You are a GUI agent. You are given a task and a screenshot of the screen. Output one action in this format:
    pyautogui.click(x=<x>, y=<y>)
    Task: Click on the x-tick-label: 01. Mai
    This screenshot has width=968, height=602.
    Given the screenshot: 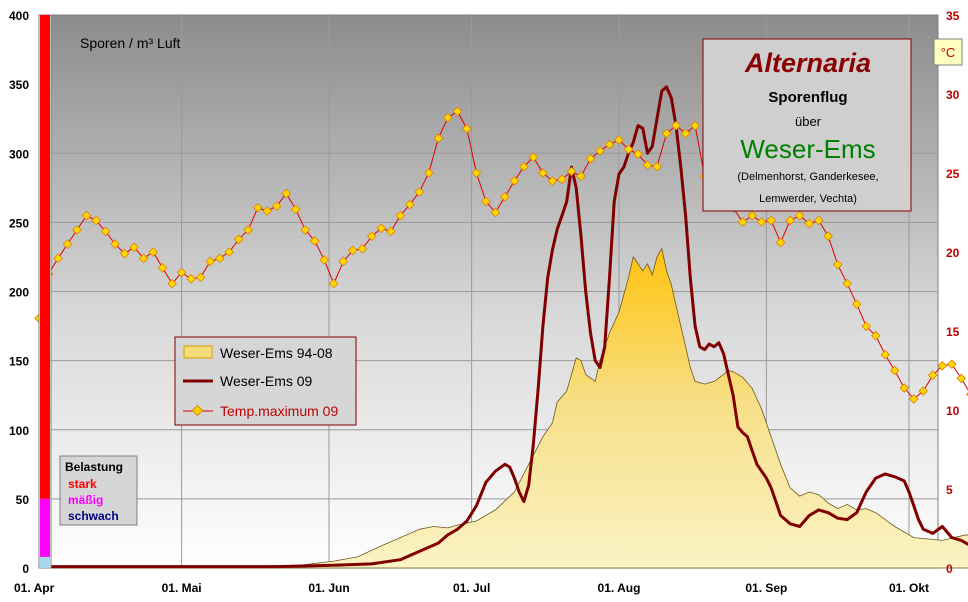 What is the action you would take?
    pyautogui.click(x=182, y=588)
    